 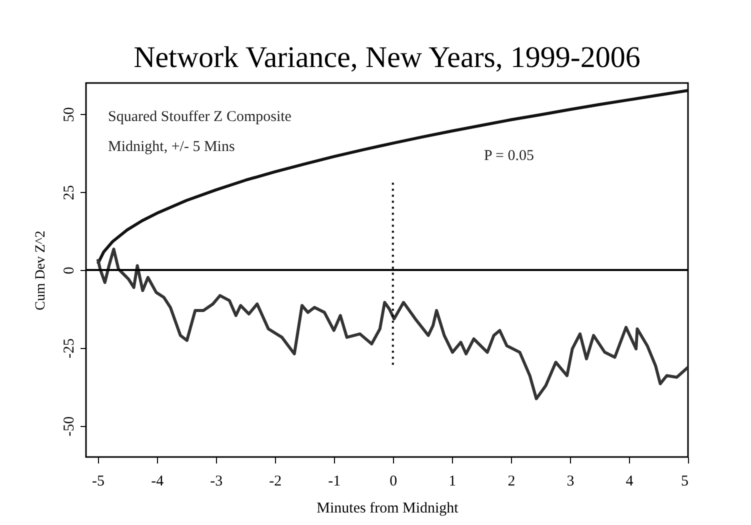 I want to click on x-tick-label: -1, so click(x=334, y=482).